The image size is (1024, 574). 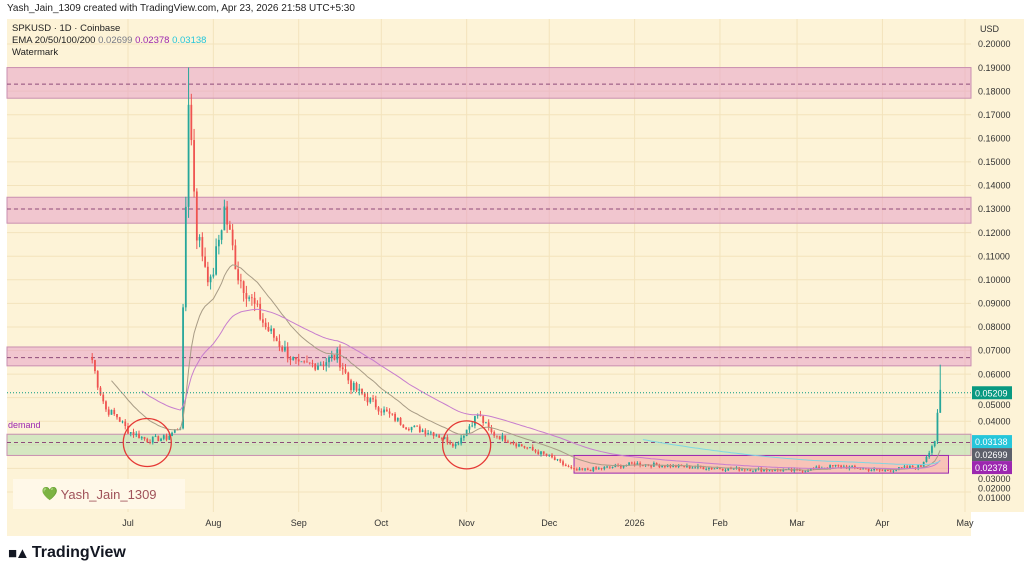 I want to click on watermark-box: 💚 Yash_Jain_1309, so click(x=99, y=494).